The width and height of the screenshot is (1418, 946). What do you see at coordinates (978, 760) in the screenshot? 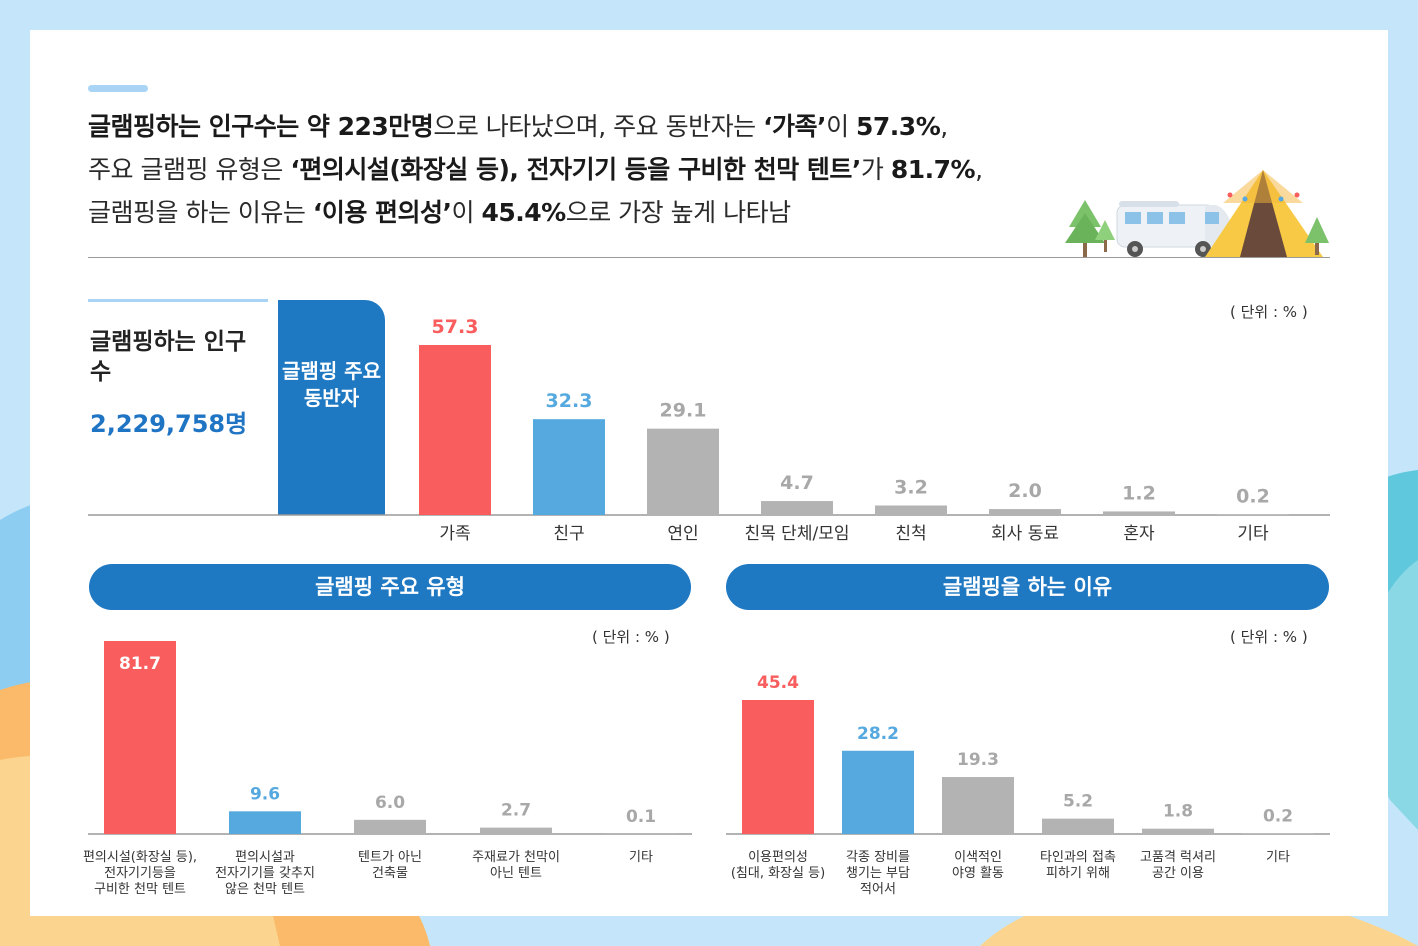
I see `chart-2-value-label: 19.3` at bounding box center [978, 760].